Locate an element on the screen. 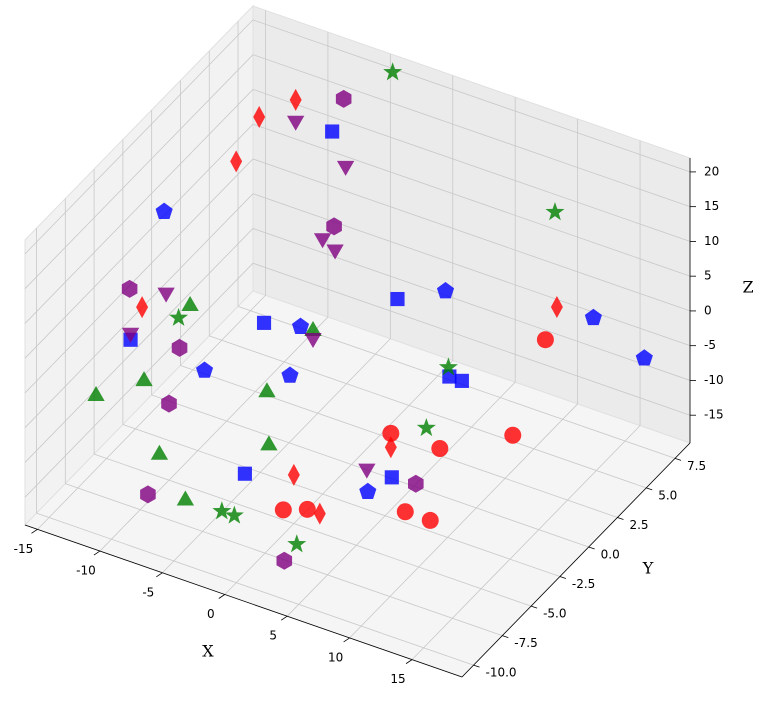 The height and width of the screenshot is (713, 768). x-tick-label: -10 is located at coordinates (86, 571).